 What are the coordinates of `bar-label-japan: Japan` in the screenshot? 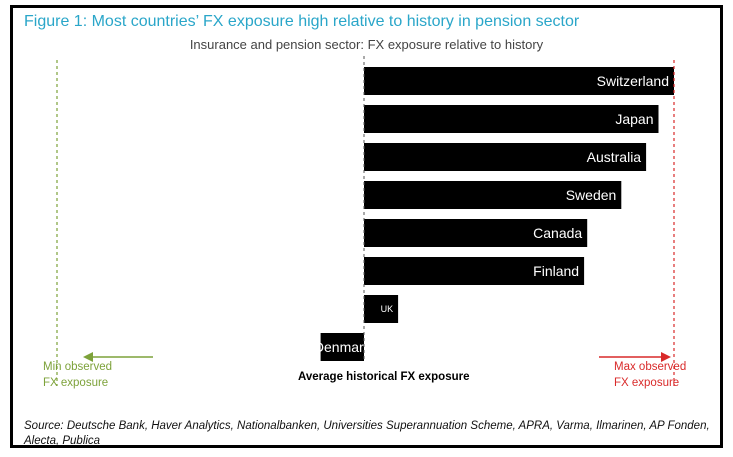 It's located at (634, 119).